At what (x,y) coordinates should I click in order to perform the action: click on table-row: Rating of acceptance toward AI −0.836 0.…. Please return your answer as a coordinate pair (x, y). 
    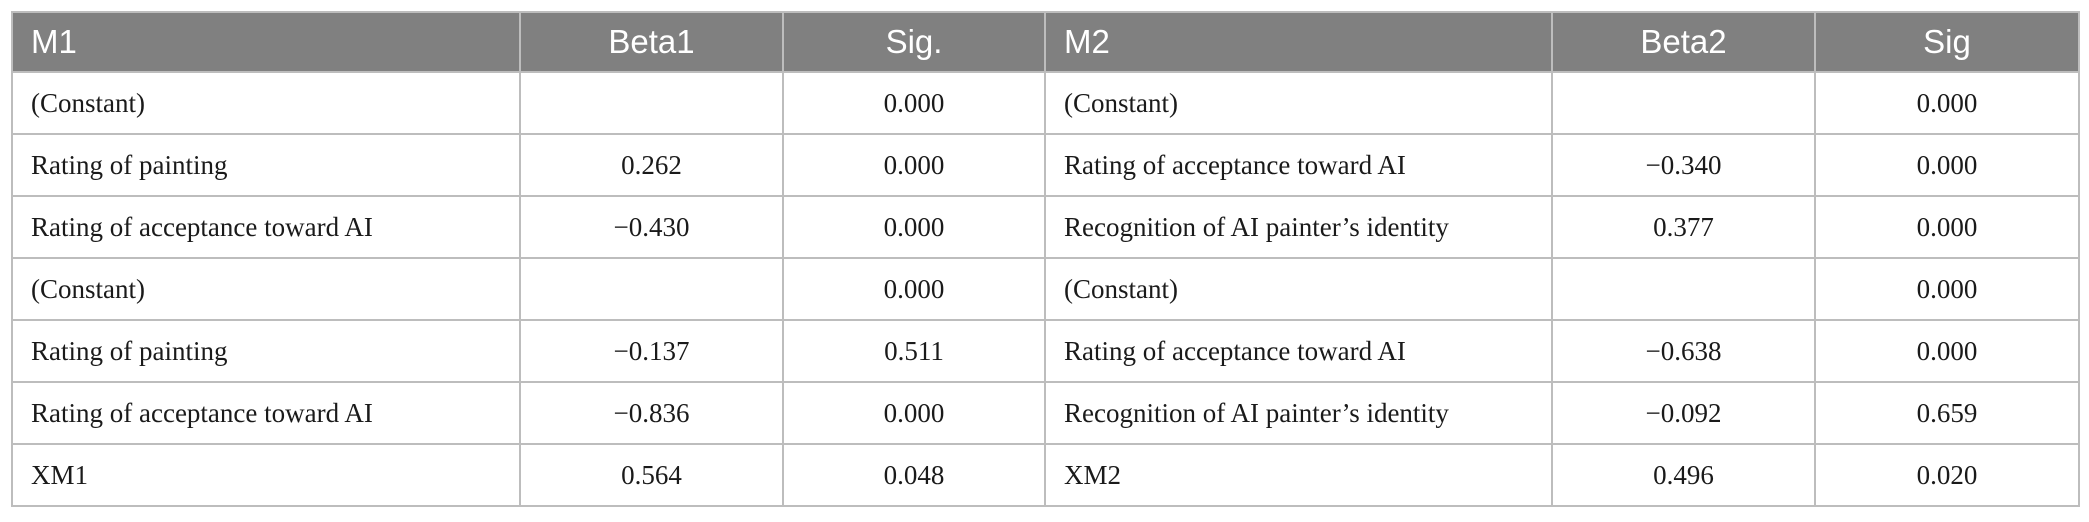
    Looking at the image, I should click on (1045, 413).